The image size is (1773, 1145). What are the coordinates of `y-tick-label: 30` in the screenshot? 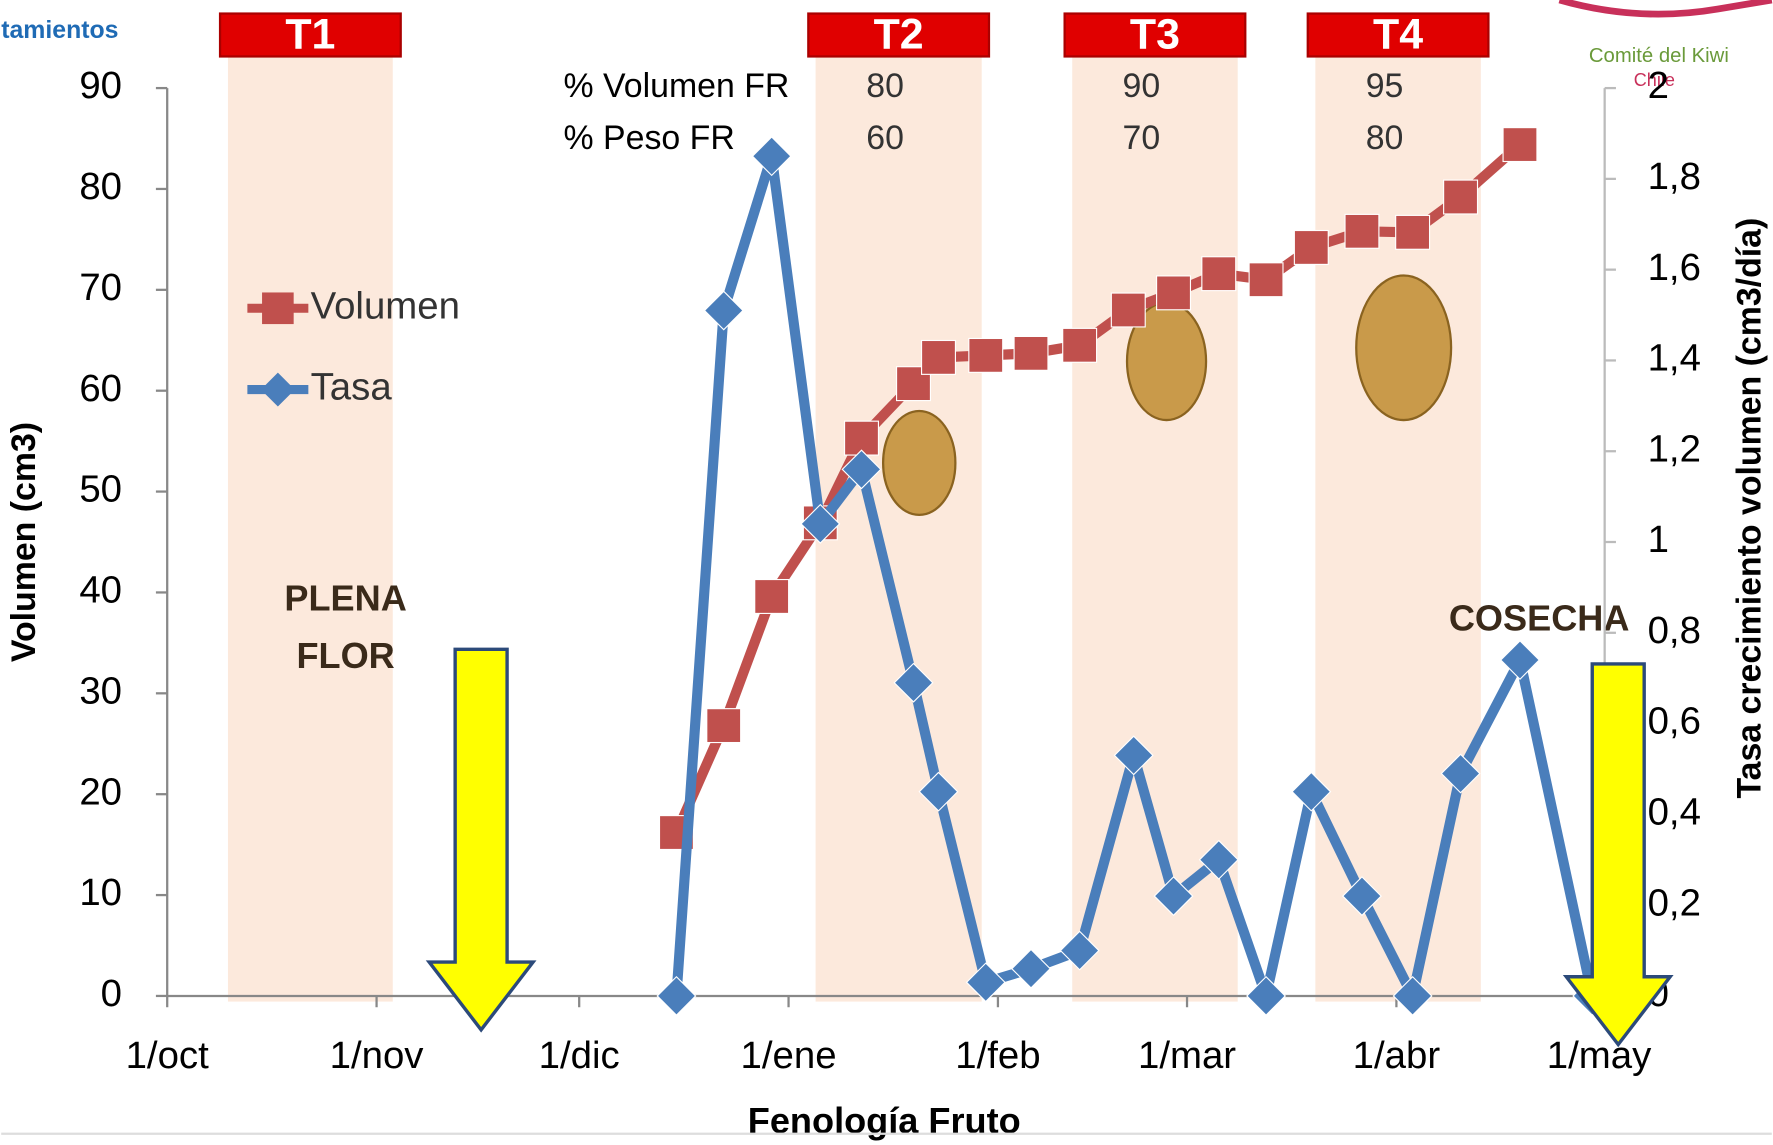 It's located at (100, 690).